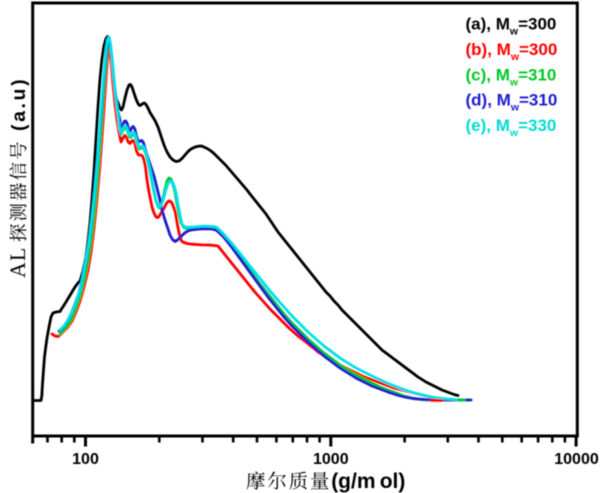  What do you see at coordinates (511, 127) in the screenshot?
I see `svg-text: (e), Mw=330` at bounding box center [511, 127].